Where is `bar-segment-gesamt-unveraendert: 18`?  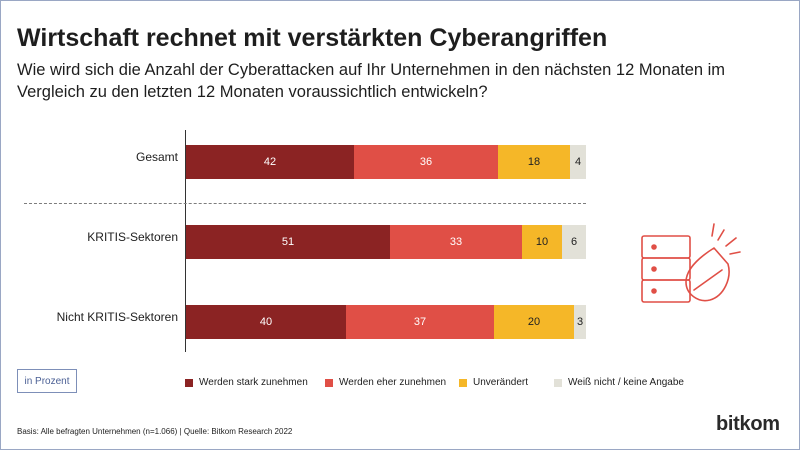
bar-segment-gesamt-unveraendert: 18 is located at coordinates (534, 162).